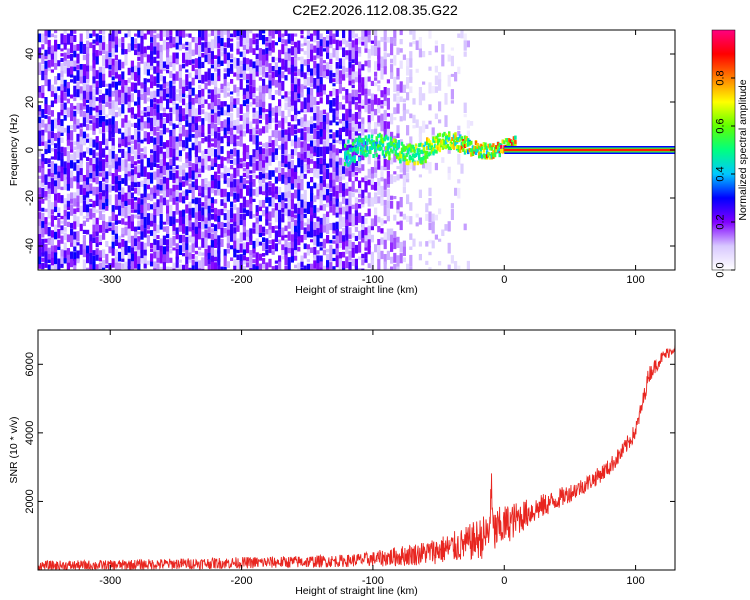 The height and width of the screenshot is (600, 750). What do you see at coordinates (720, 221) in the screenshot?
I see `colorbar-tick-label: 0.2` at bounding box center [720, 221].